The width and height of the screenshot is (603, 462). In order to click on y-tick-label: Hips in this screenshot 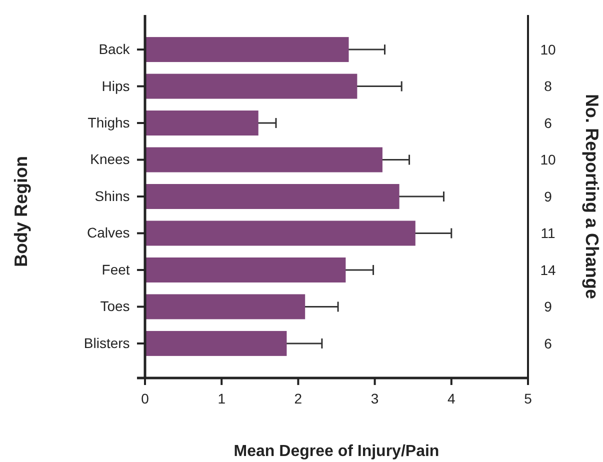, I will do `click(116, 86)`.